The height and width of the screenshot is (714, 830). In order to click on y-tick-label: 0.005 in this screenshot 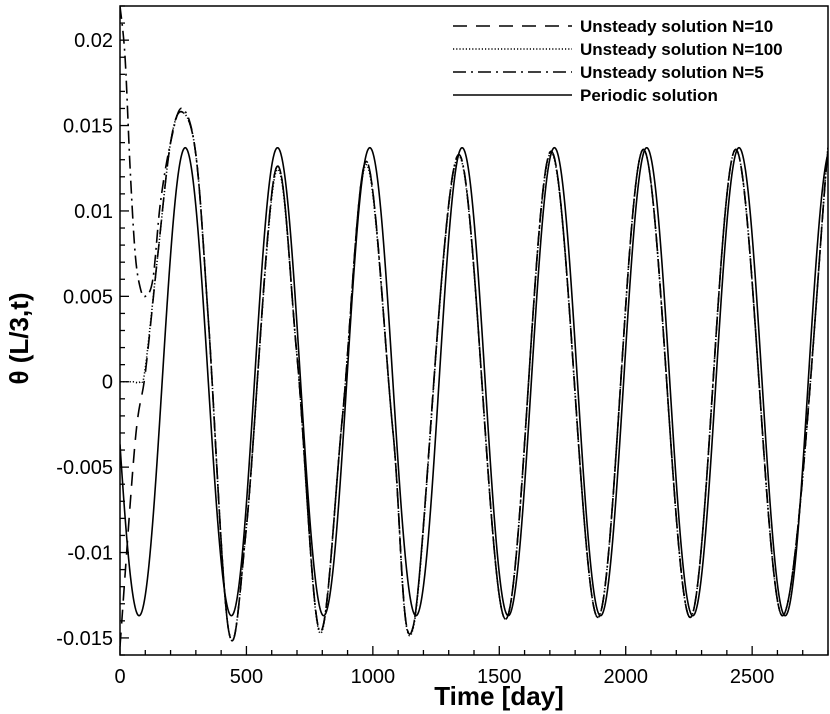, I will do `click(88, 297)`.